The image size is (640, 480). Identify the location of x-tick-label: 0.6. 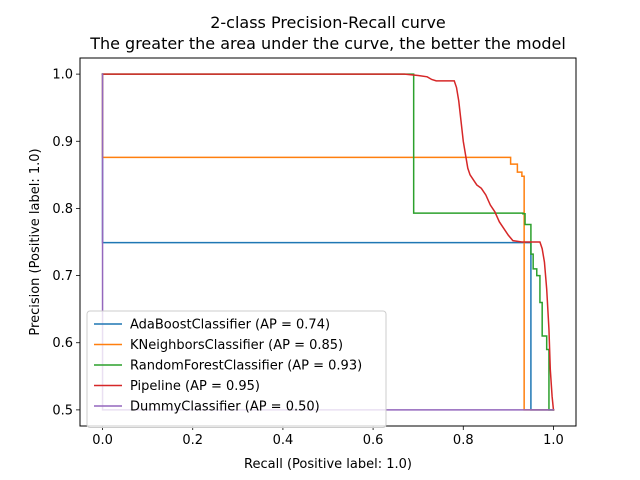
(373, 440).